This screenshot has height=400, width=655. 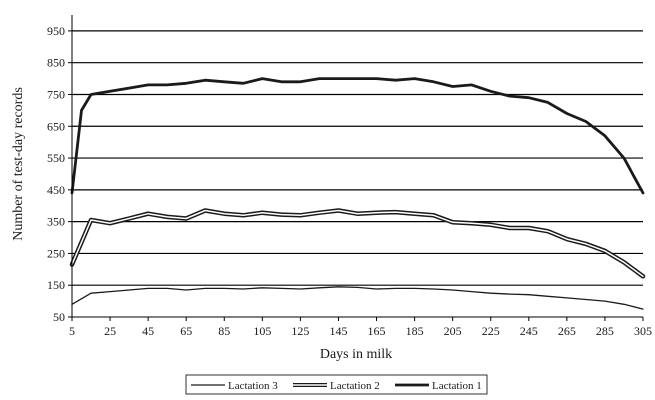 I want to click on legend: Lactation 3 Lactation 2 Lactation 1, so click(x=336, y=384).